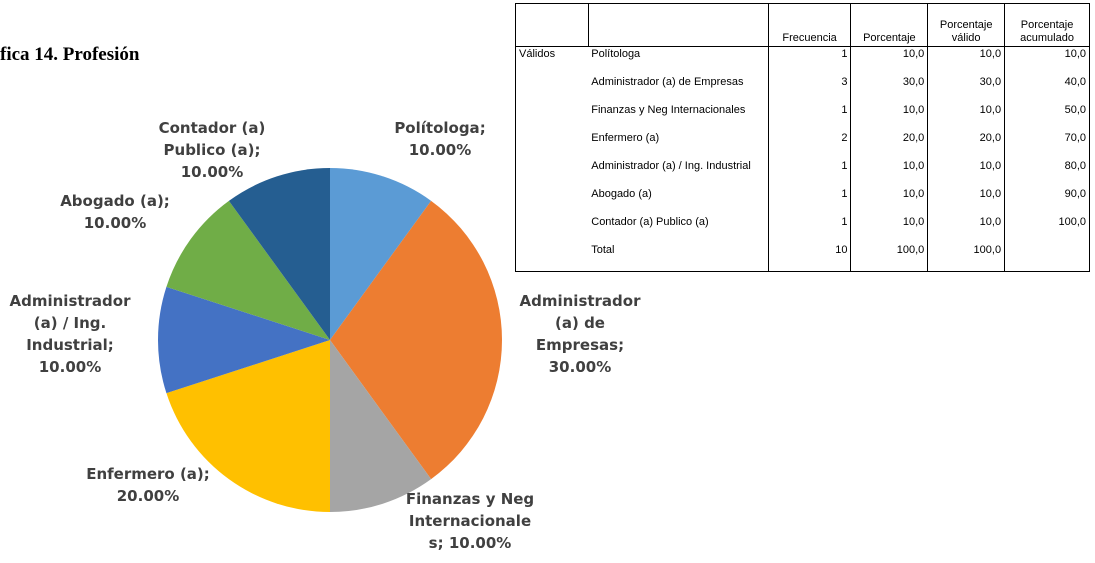 The height and width of the screenshot is (563, 1095). I want to click on row-label: Contador (a) Publico (a), so click(678, 229).